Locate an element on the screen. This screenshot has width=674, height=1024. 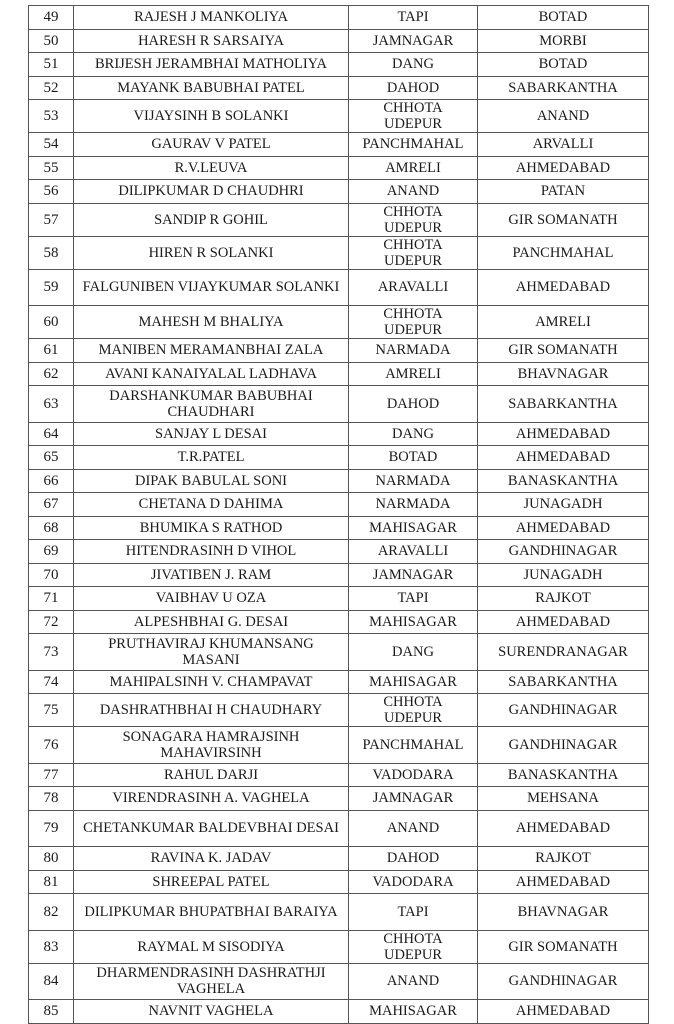
table-row: 81 SHREEPAL PATEL VADODARA AHMEDABAD is located at coordinates (338, 881).